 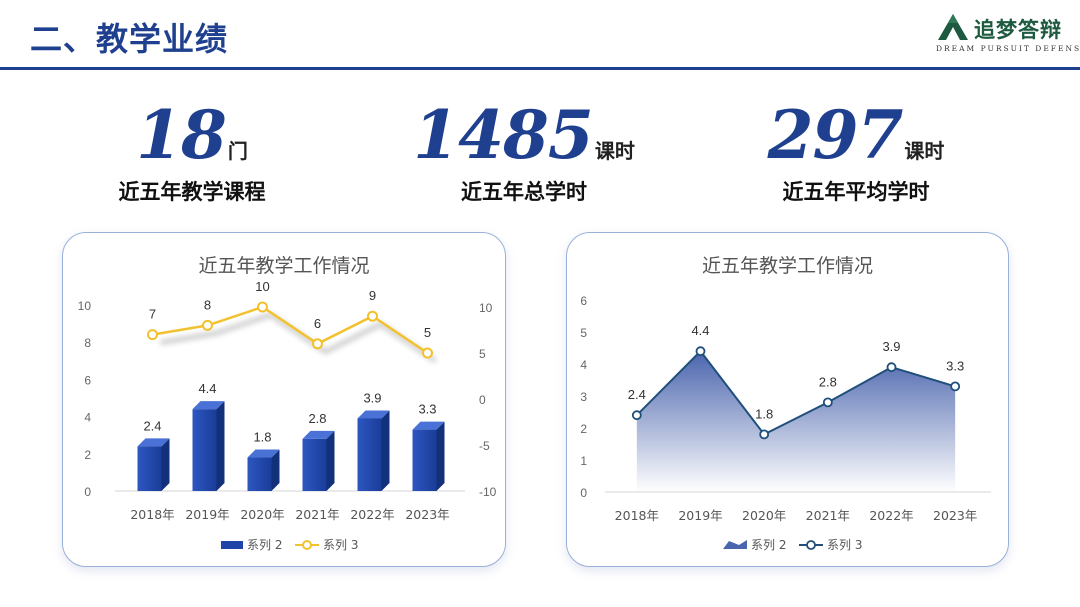 I want to click on line-data-label: 5, so click(x=427, y=332).